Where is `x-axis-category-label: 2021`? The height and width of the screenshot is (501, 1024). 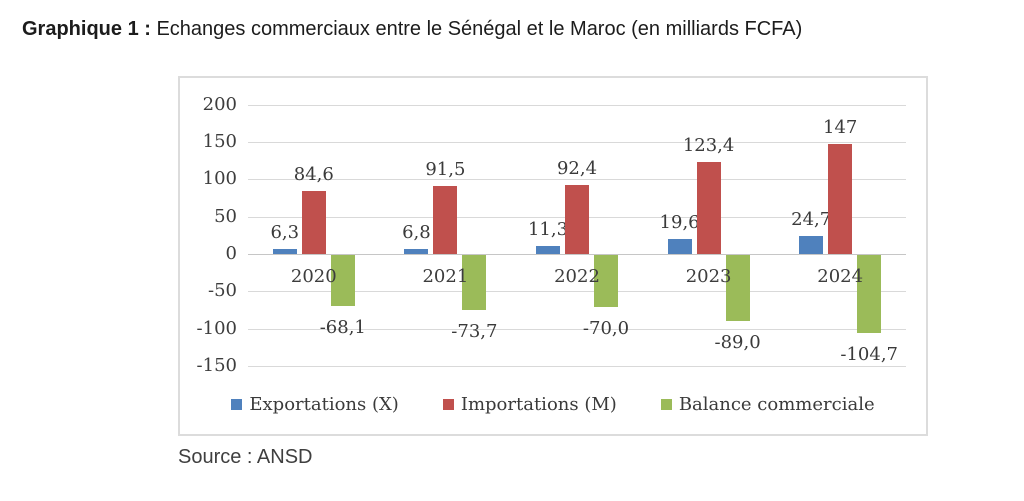 x-axis-category-label: 2021 is located at coordinates (445, 276).